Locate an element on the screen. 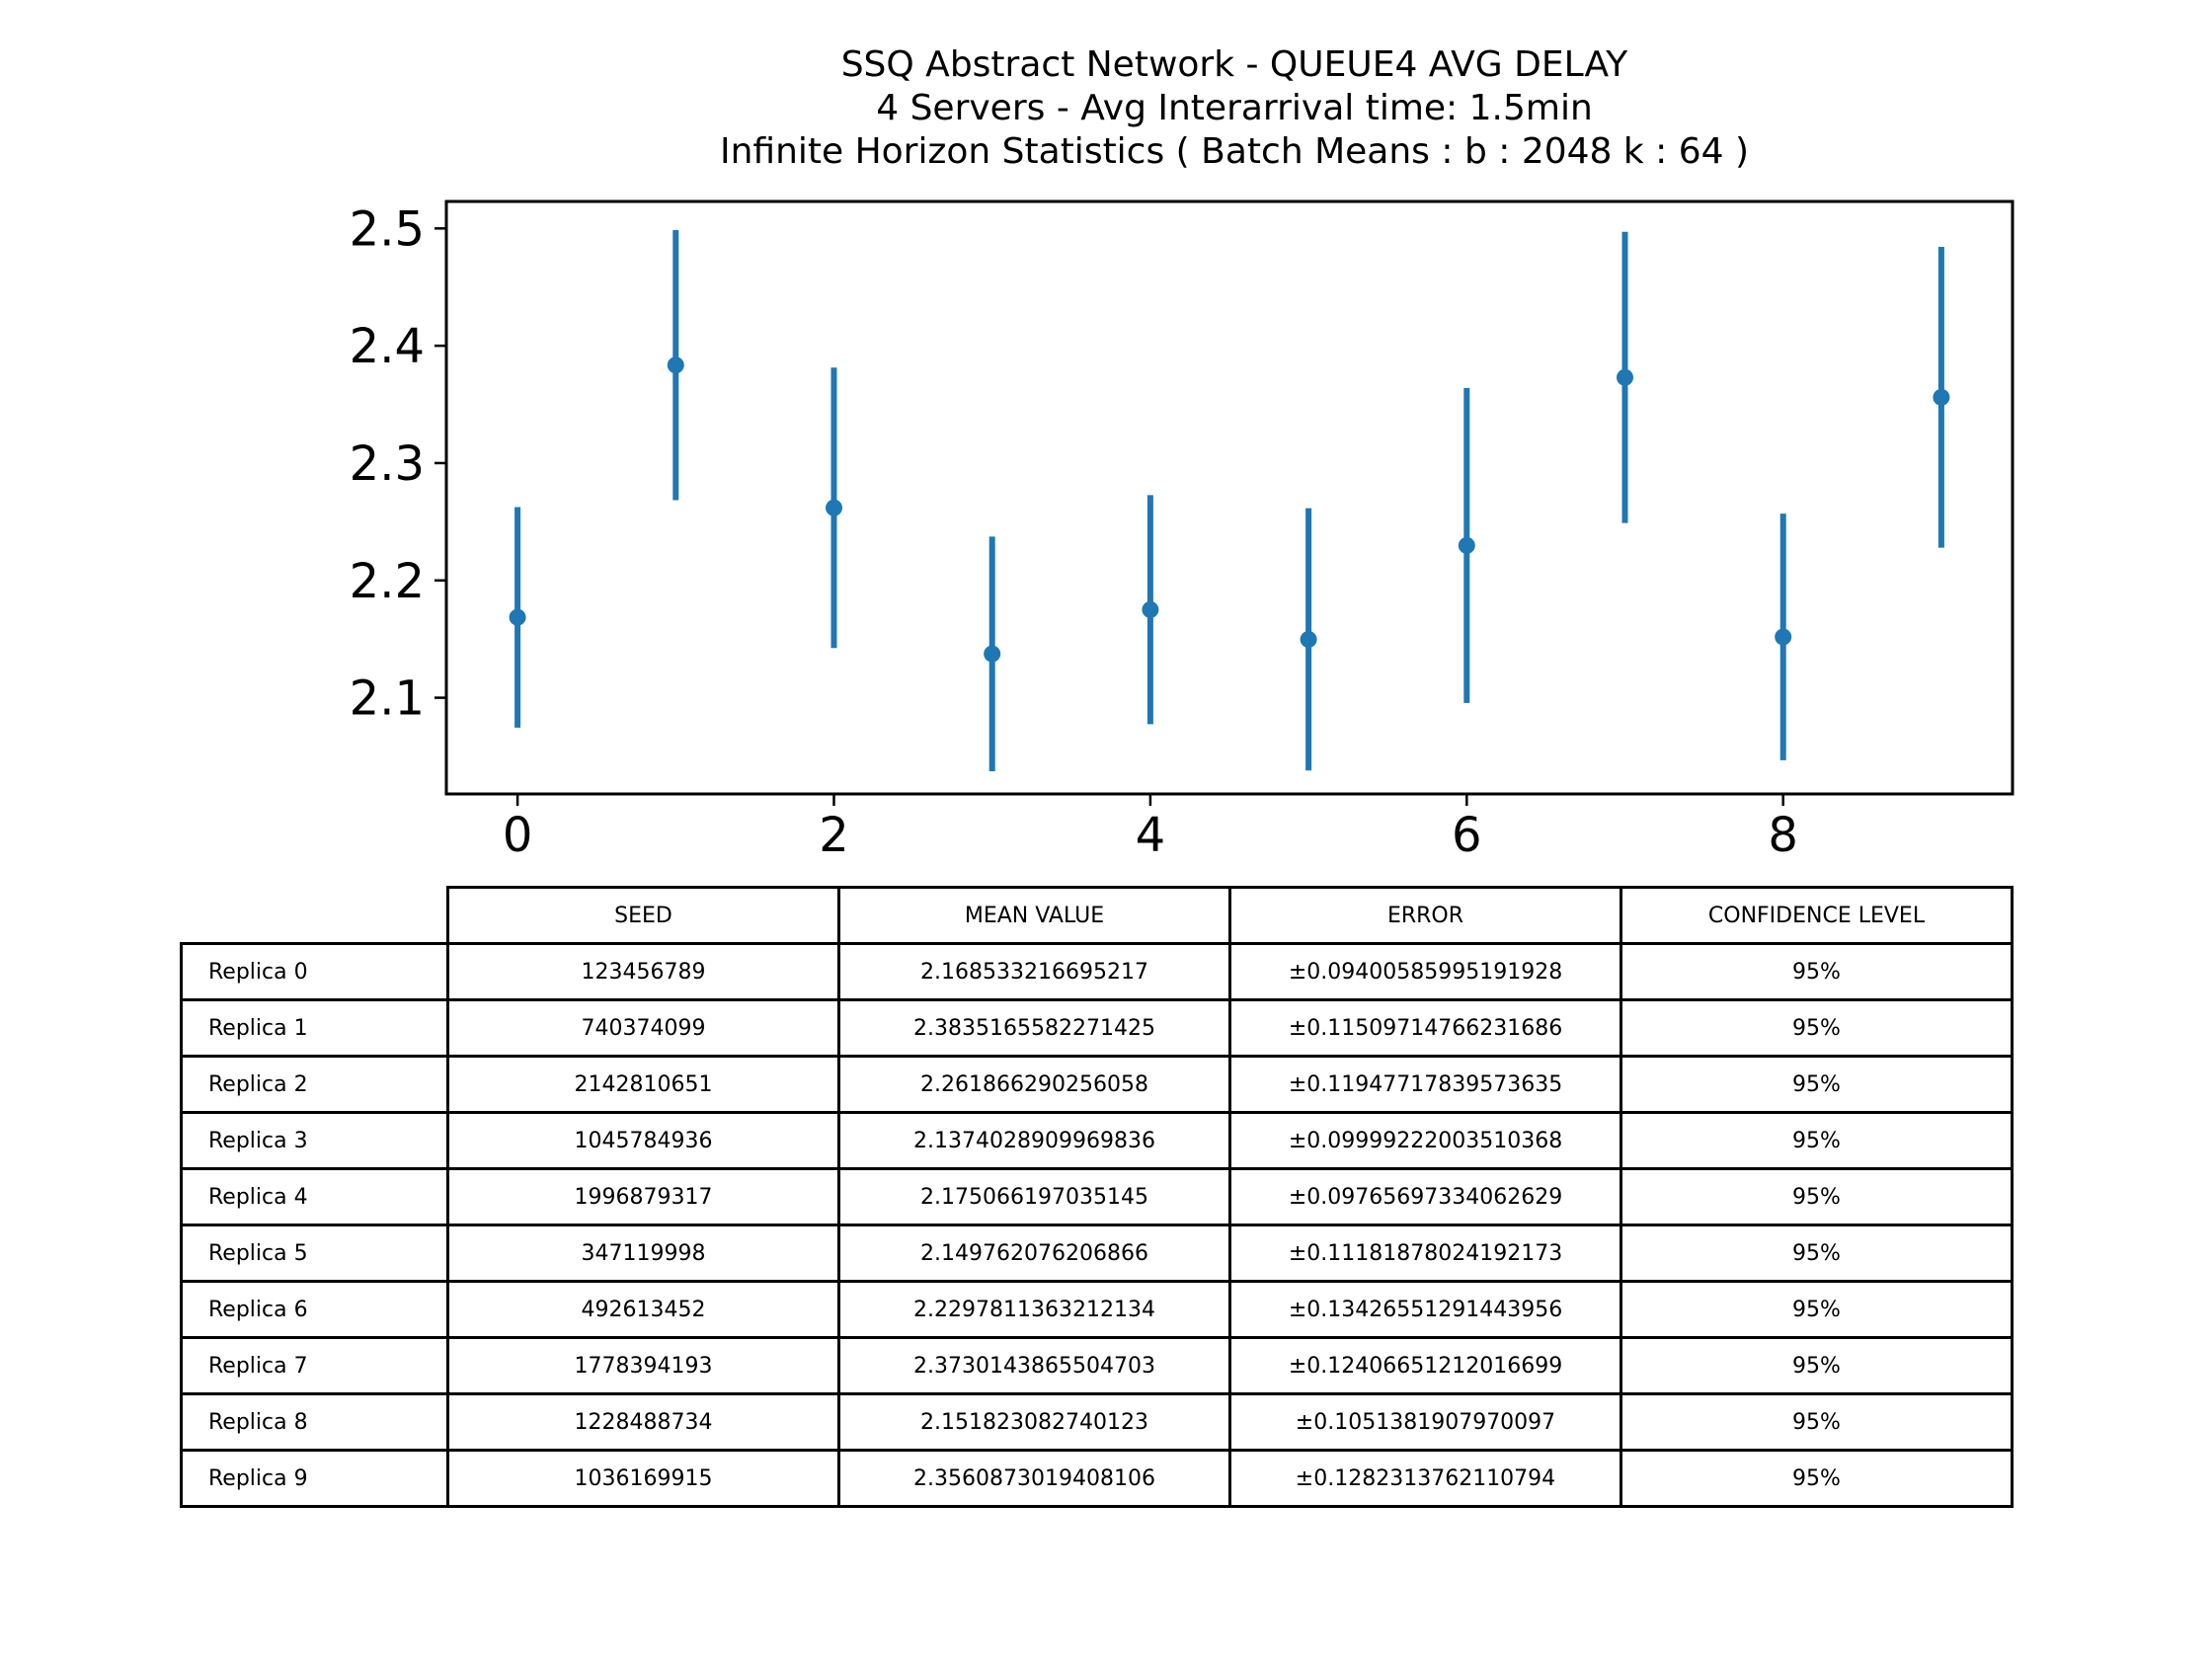 The width and height of the screenshot is (2212, 1659). error-cell: ±0.1051381907970097 is located at coordinates (1425, 1422).